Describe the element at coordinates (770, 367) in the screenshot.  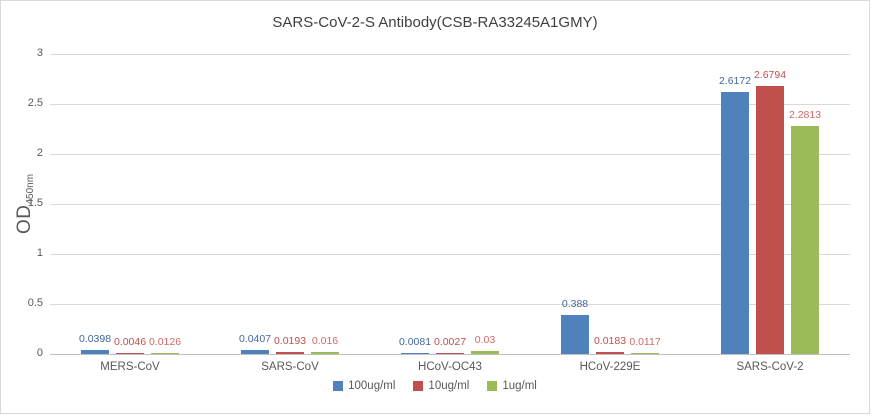
I see `x-axis-category-label: SARS-CoV-2` at that location.